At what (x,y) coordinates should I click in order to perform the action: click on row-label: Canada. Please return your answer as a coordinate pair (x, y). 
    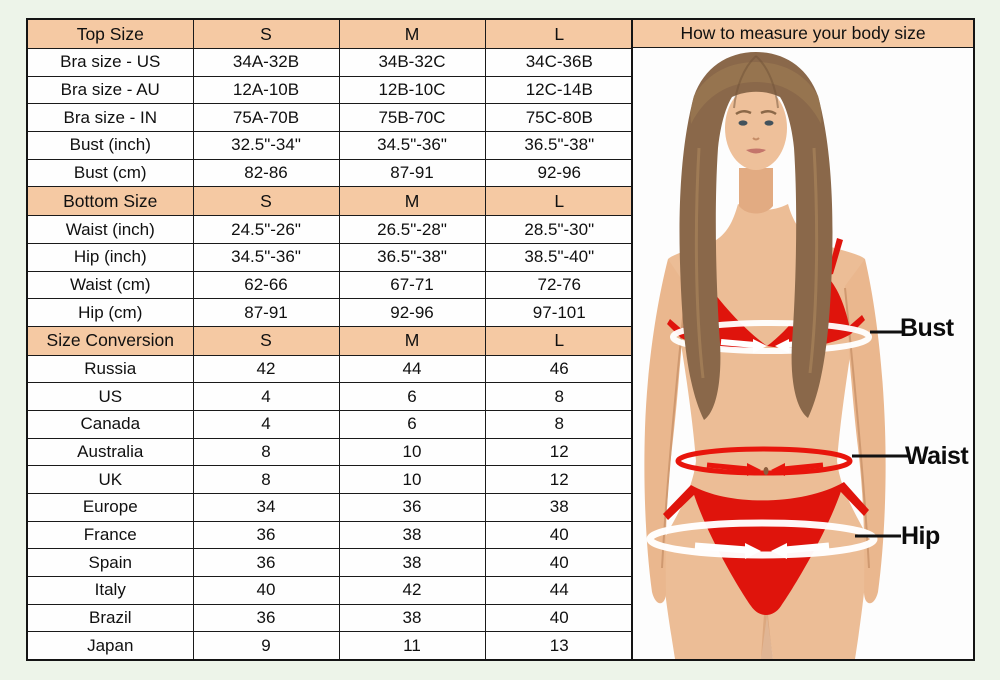
    Looking at the image, I should click on (110, 424).